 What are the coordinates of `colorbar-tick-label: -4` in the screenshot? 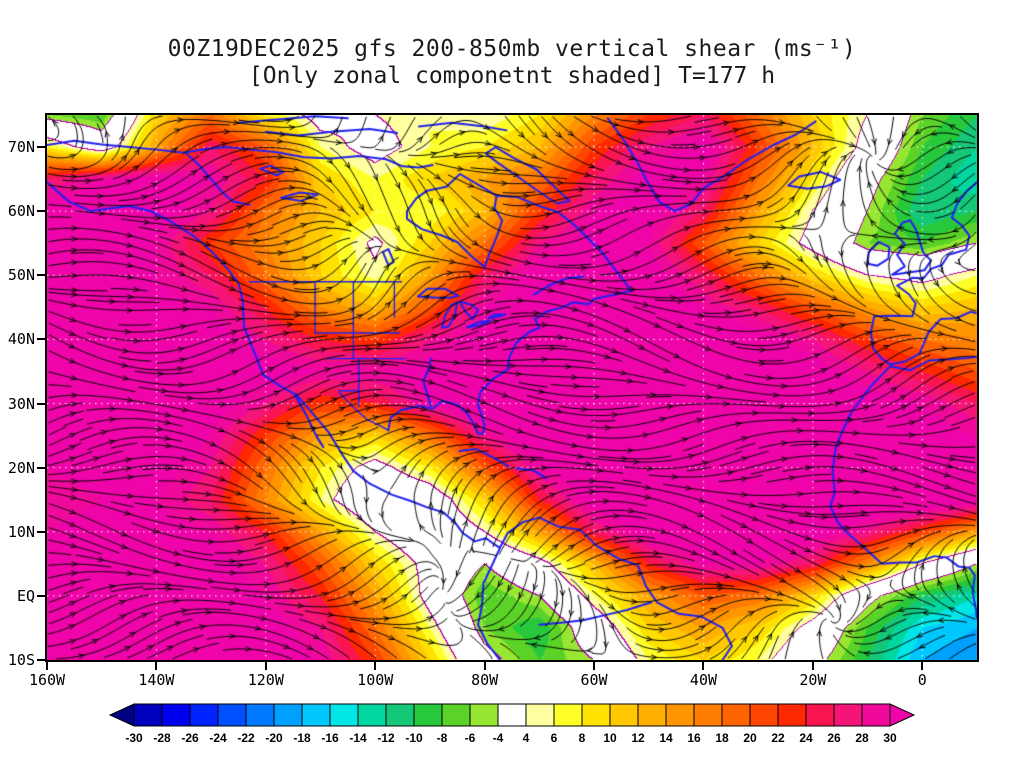 It's located at (498, 738).